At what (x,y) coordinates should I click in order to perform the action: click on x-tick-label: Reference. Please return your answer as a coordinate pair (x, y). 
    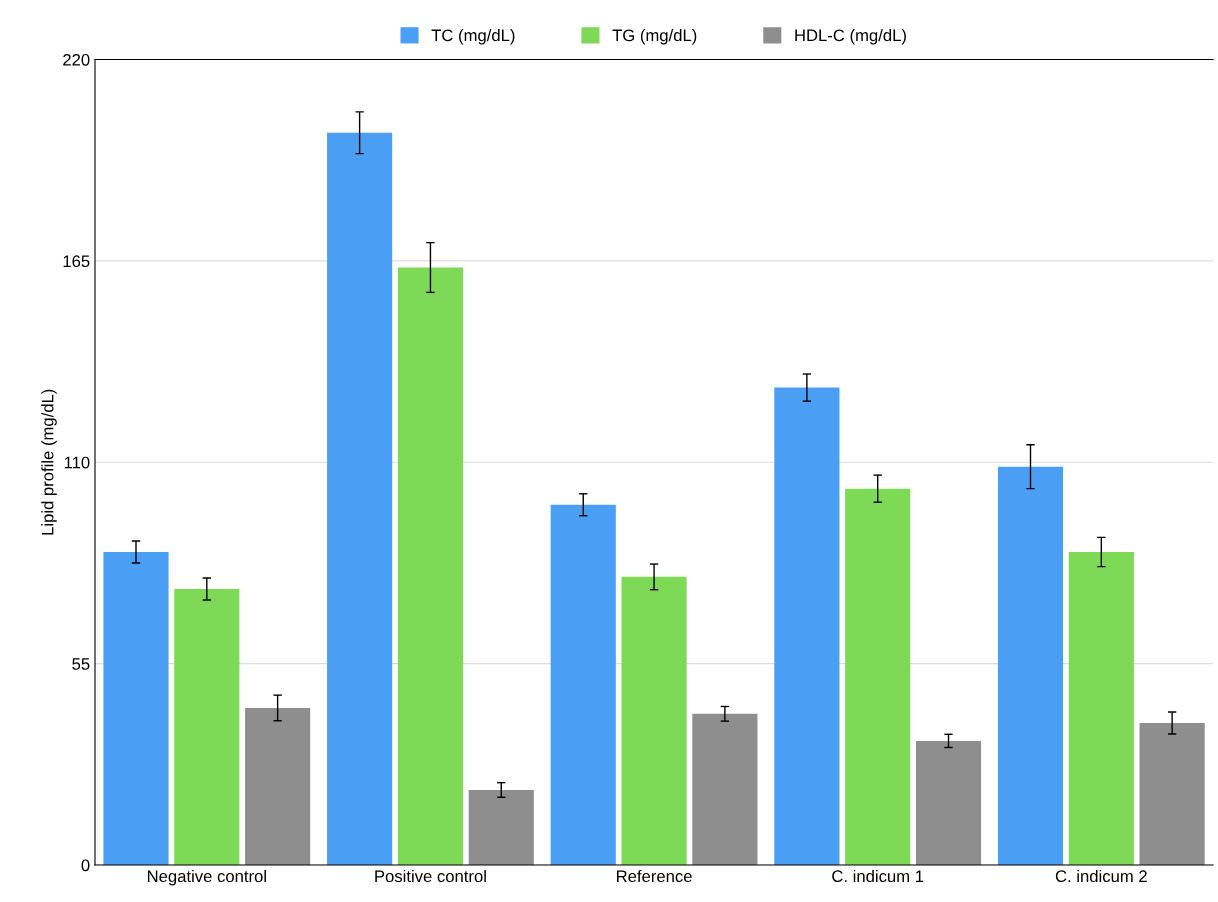
    Looking at the image, I should click on (654, 876).